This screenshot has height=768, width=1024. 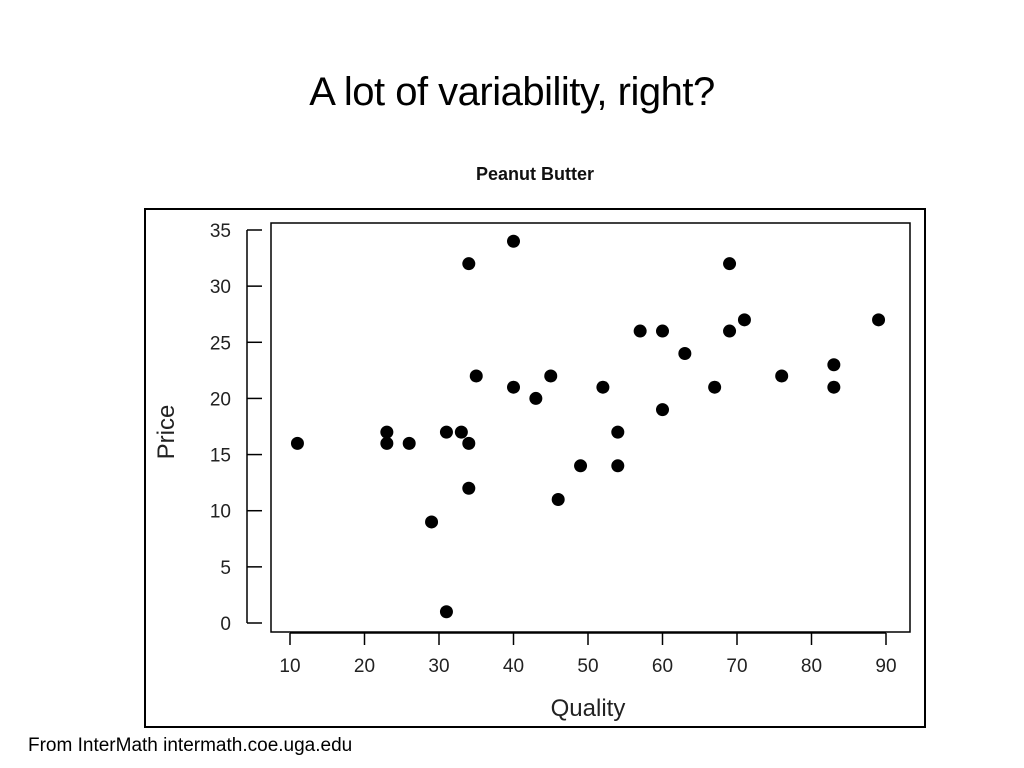 What do you see at coordinates (220, 231) in the screenshot?
I see `y-tick-label: 35` at bounding box center [220, 231].